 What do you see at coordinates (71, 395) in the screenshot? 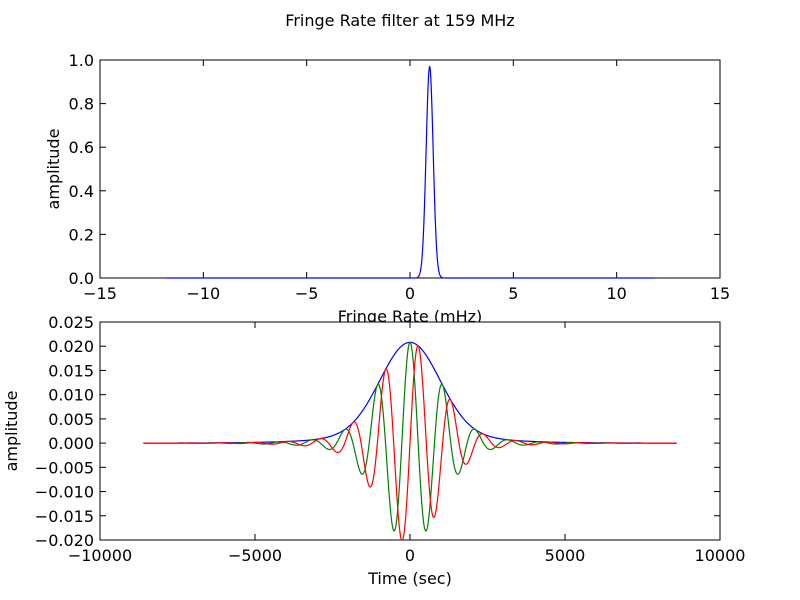
I see `y-tick-label: 0.010` at bounding box center [71, 395].